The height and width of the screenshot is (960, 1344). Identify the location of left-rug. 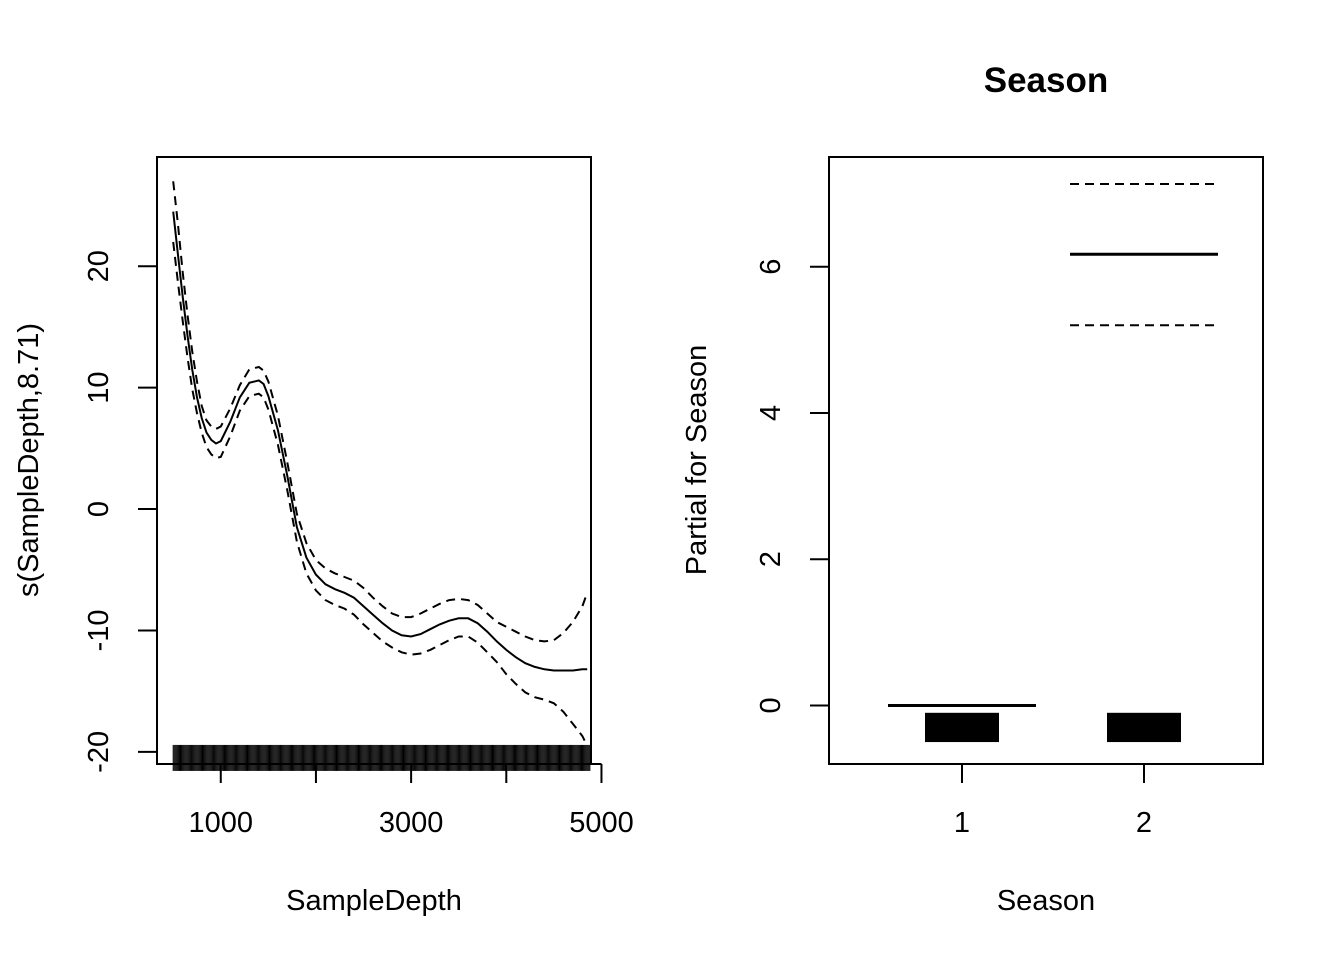
(381, 757).